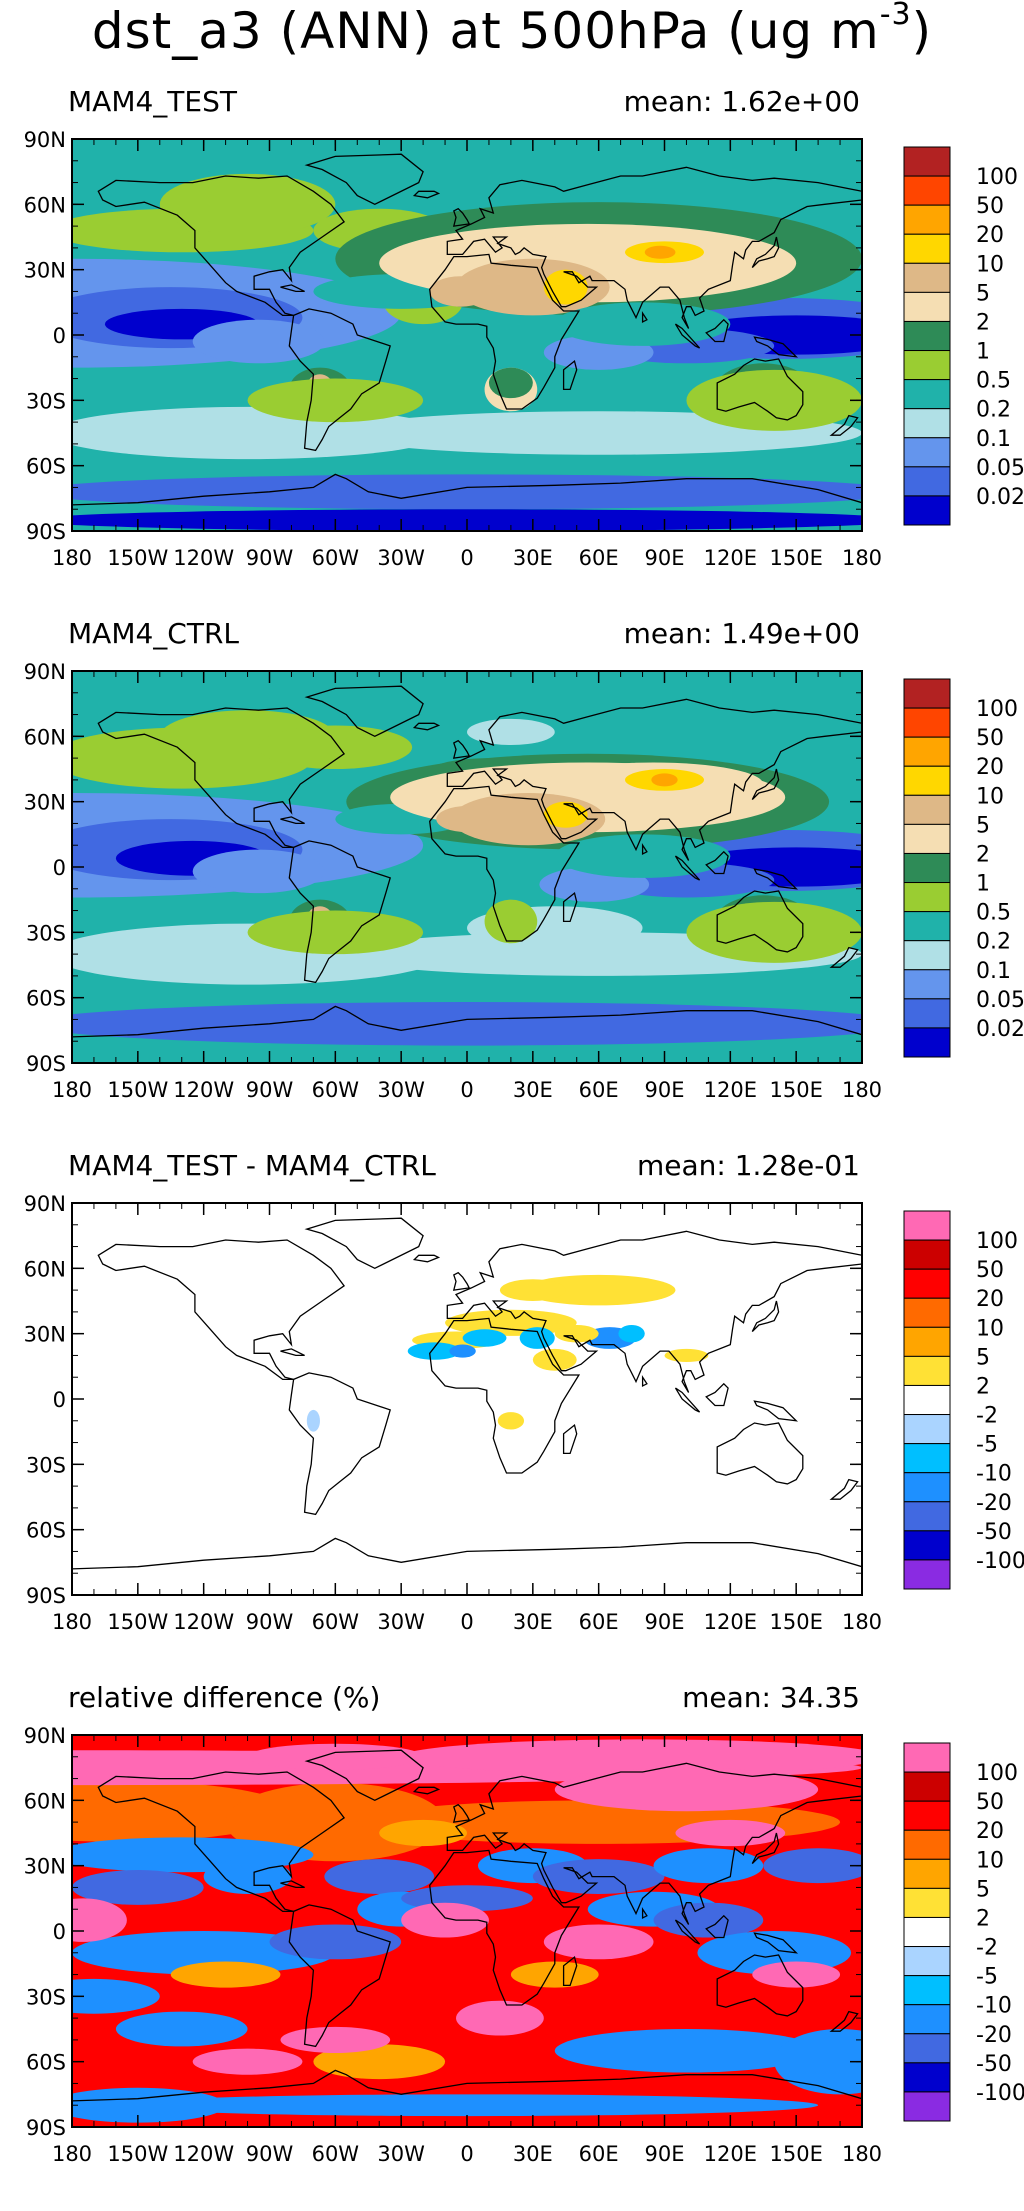 Image resolution: width=1024 pixels, height=2211 pixels. What do you see at coordinates (137, 1622) in the screenshot?
I see `lon-label: 150W` at bounding box center [137, 1622].